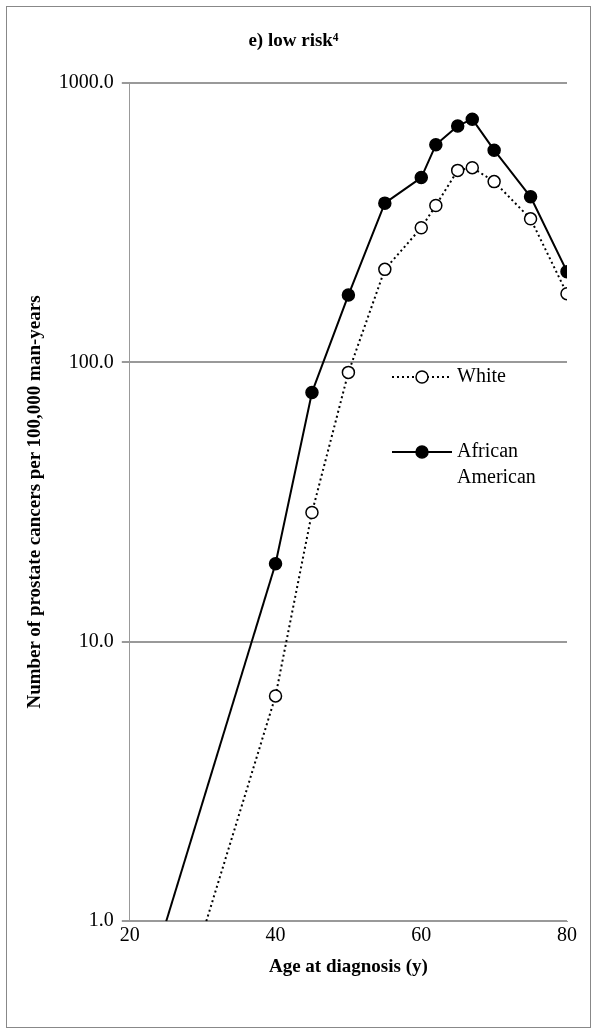  What do you see at coordinates (496, 463) in the screenshot?
I see `legend-label: African American` at bounding box center [496, 463].